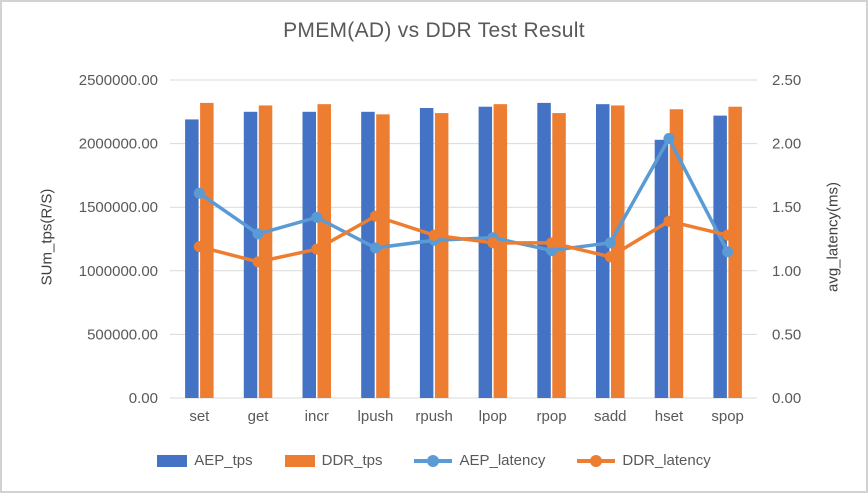 This screenshot has height=493, width=868. I want to click on bar-AEP_tps-sadd, so click(603, 251).